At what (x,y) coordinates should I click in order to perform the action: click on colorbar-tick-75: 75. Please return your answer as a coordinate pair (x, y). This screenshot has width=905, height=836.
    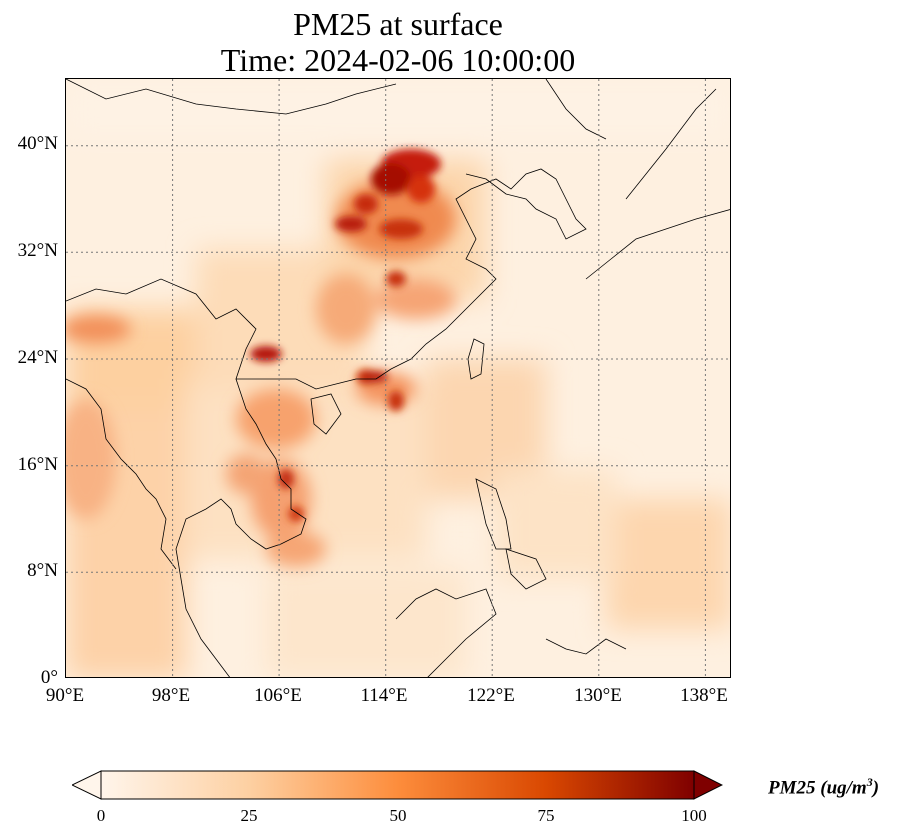
    Looking at the image, I should click on (546, 815).